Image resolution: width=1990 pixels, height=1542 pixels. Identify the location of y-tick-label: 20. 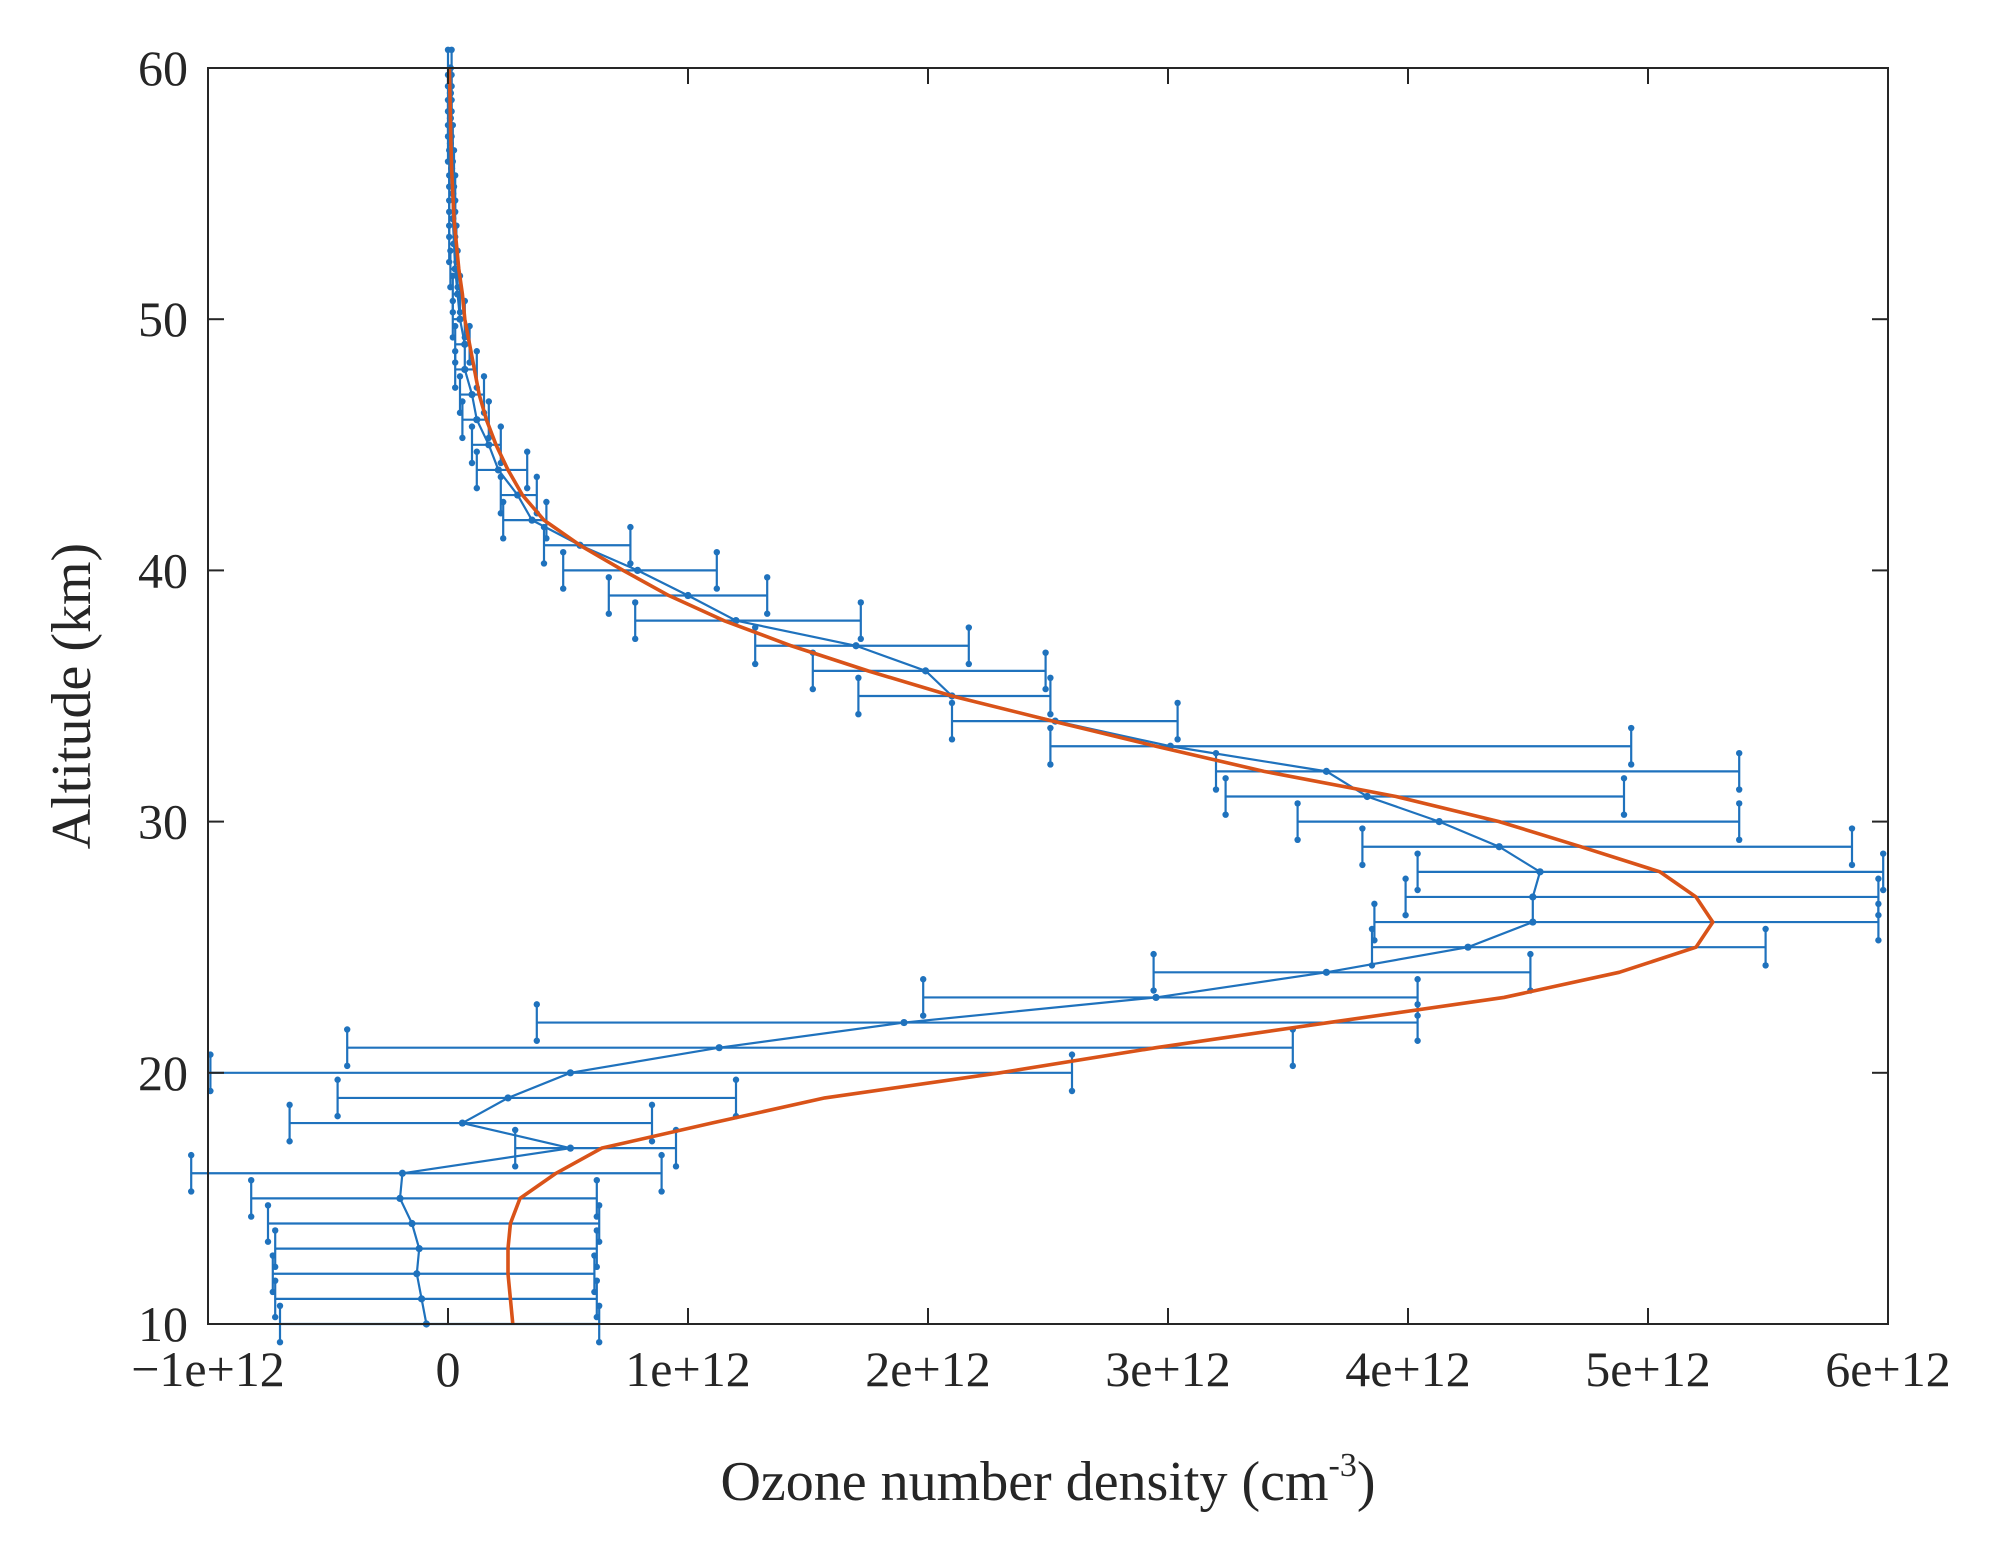
(163, 1073).